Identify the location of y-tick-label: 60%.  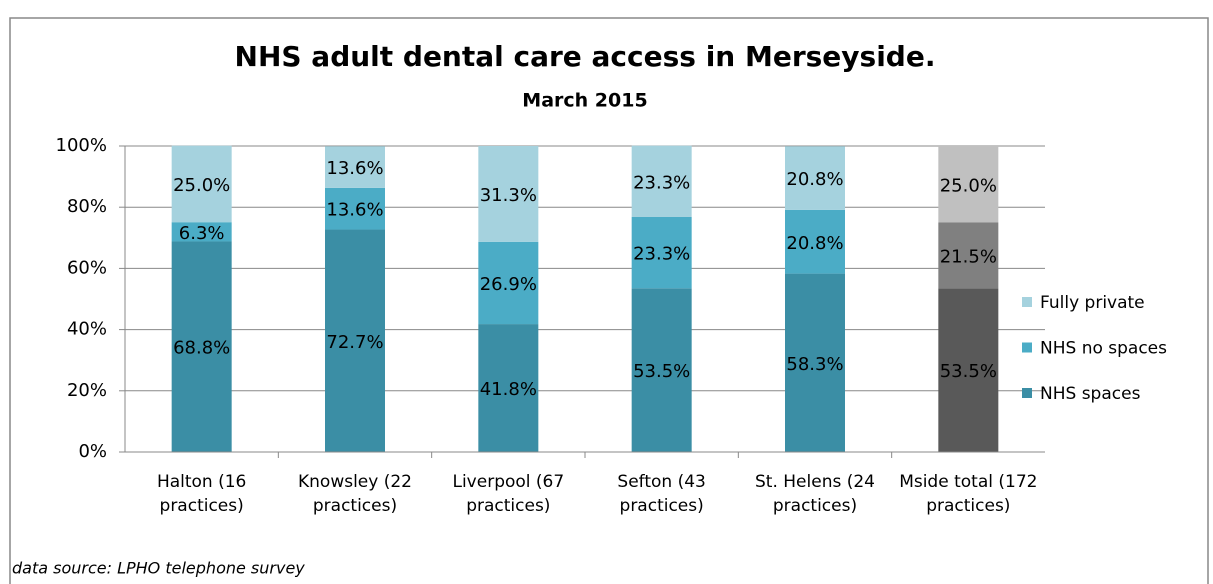
(87, 267).